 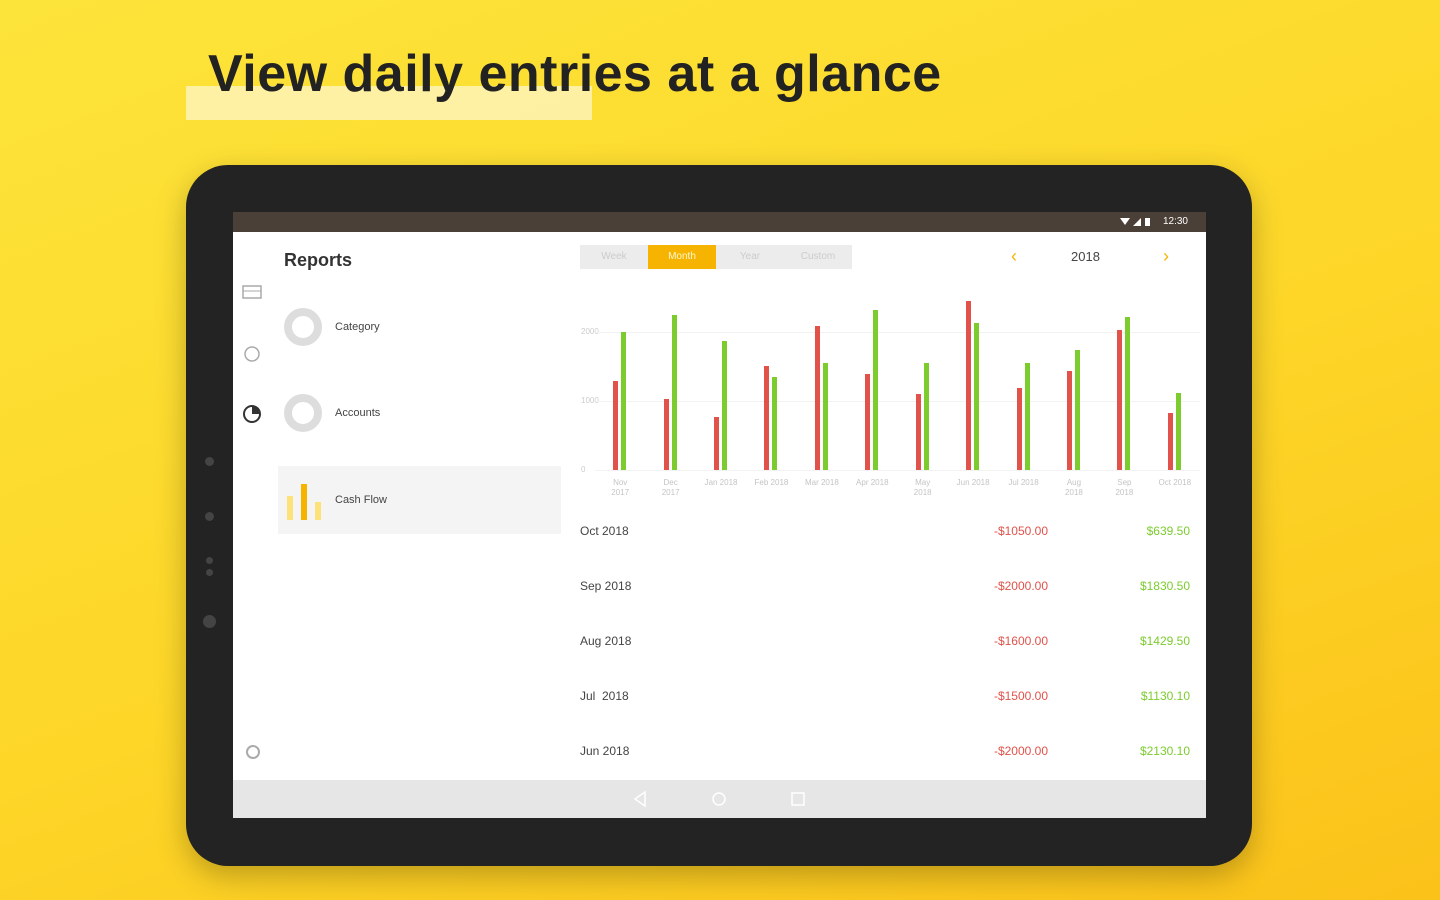 I want to click on tab: Year, so click(x=750, y=257).